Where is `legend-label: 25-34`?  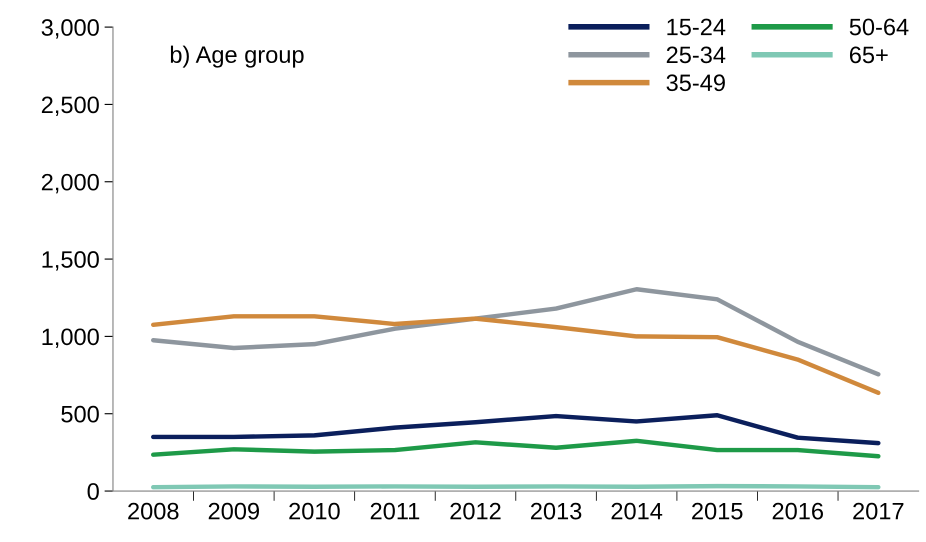
legend-label: 25-34 is located at coordinates (696, 55).